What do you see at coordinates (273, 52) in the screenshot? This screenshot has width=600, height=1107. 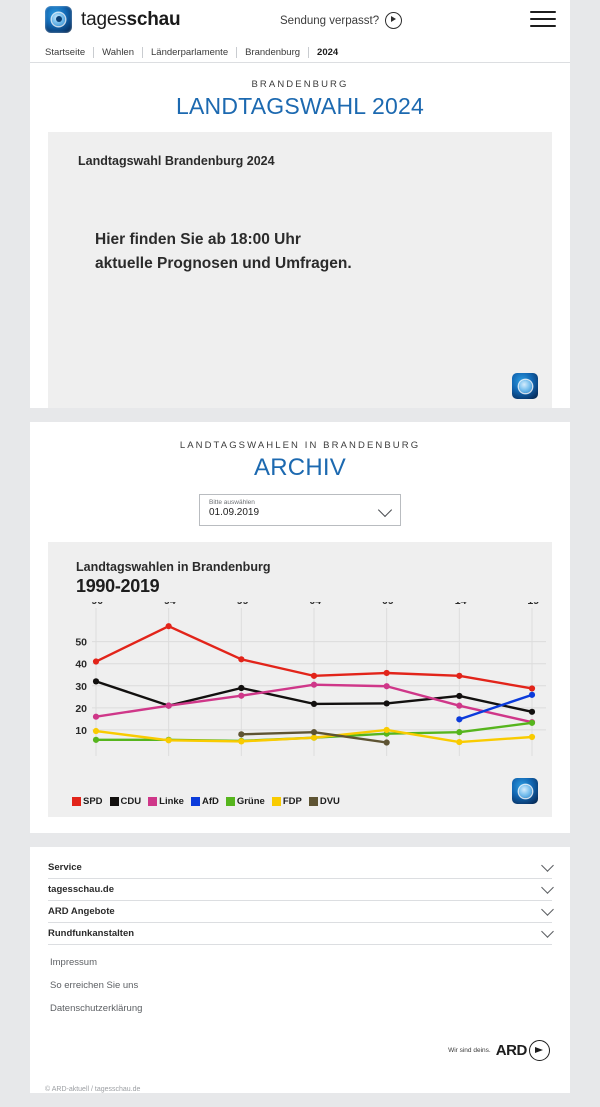 I see `breadcrumb-item-brandenburg: Brandenburg` at bounding box center [273, 52].